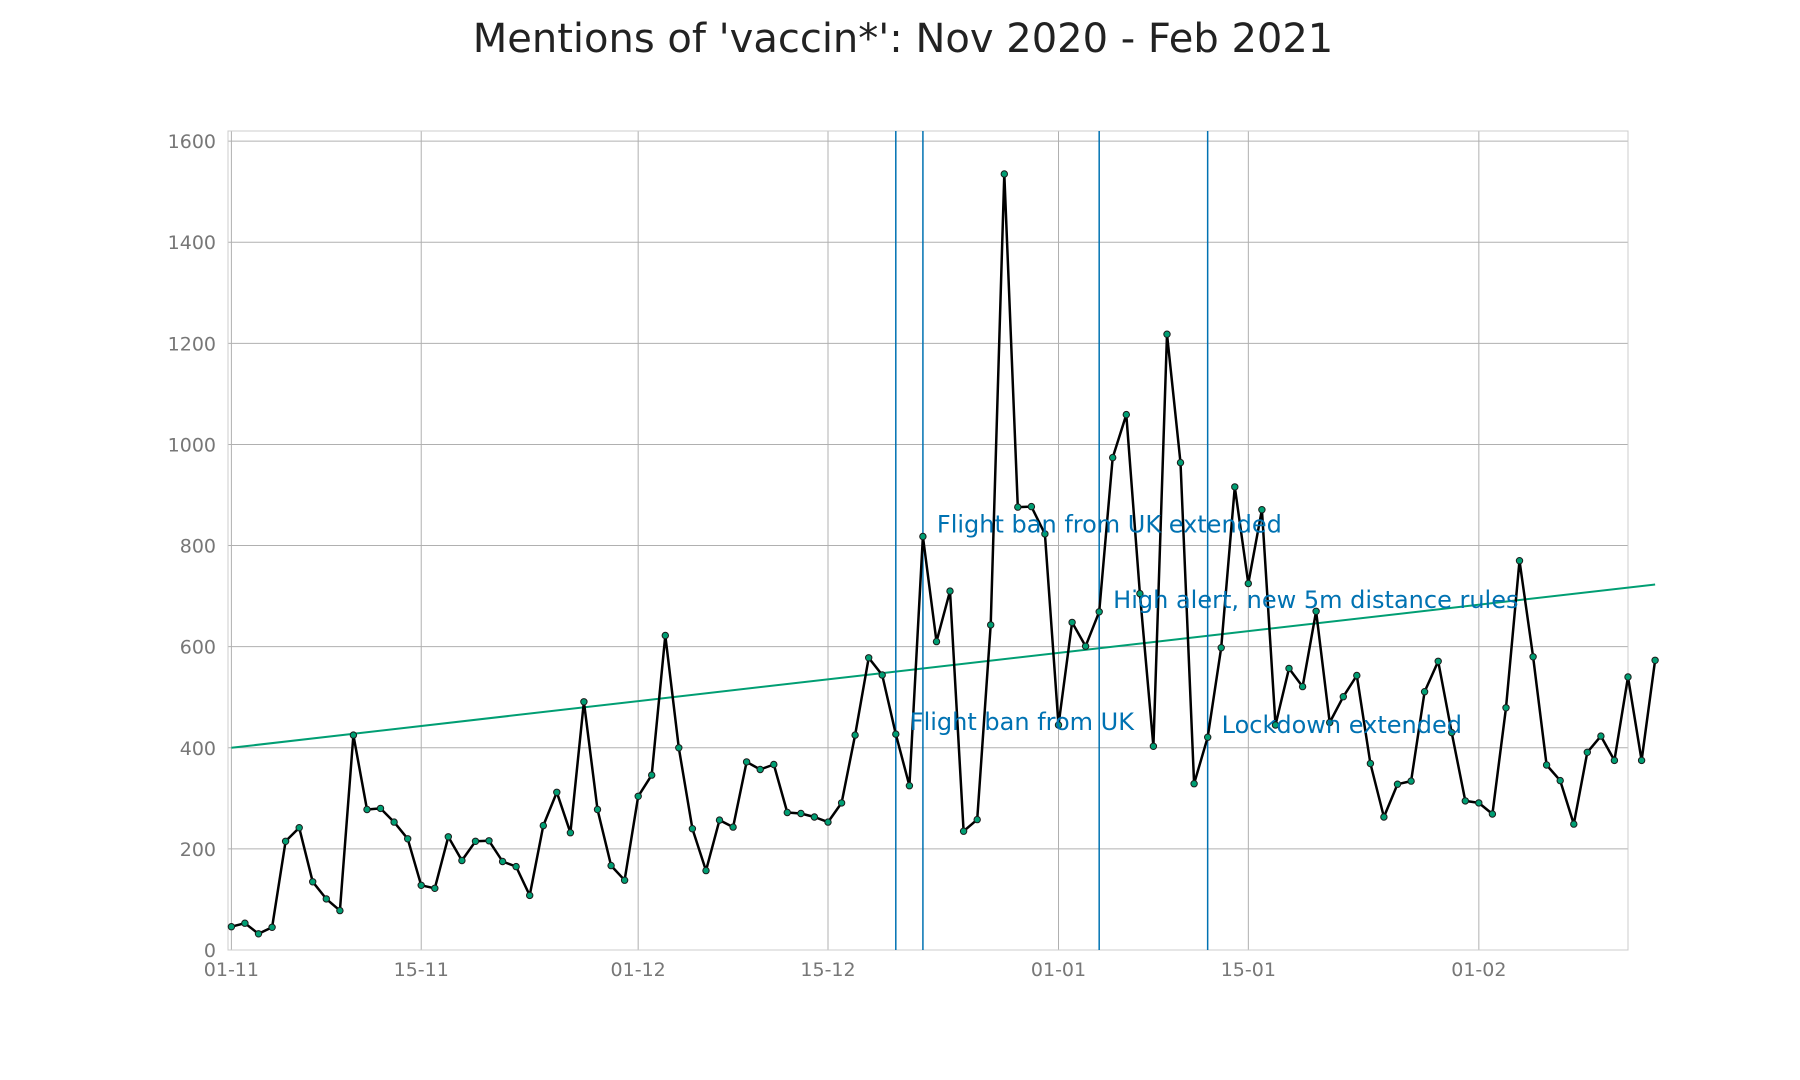  What do you see at coordinates (192, 243) in the screenshot?
I see `y-tick-label: 1400` at bounding box center [192, 243].